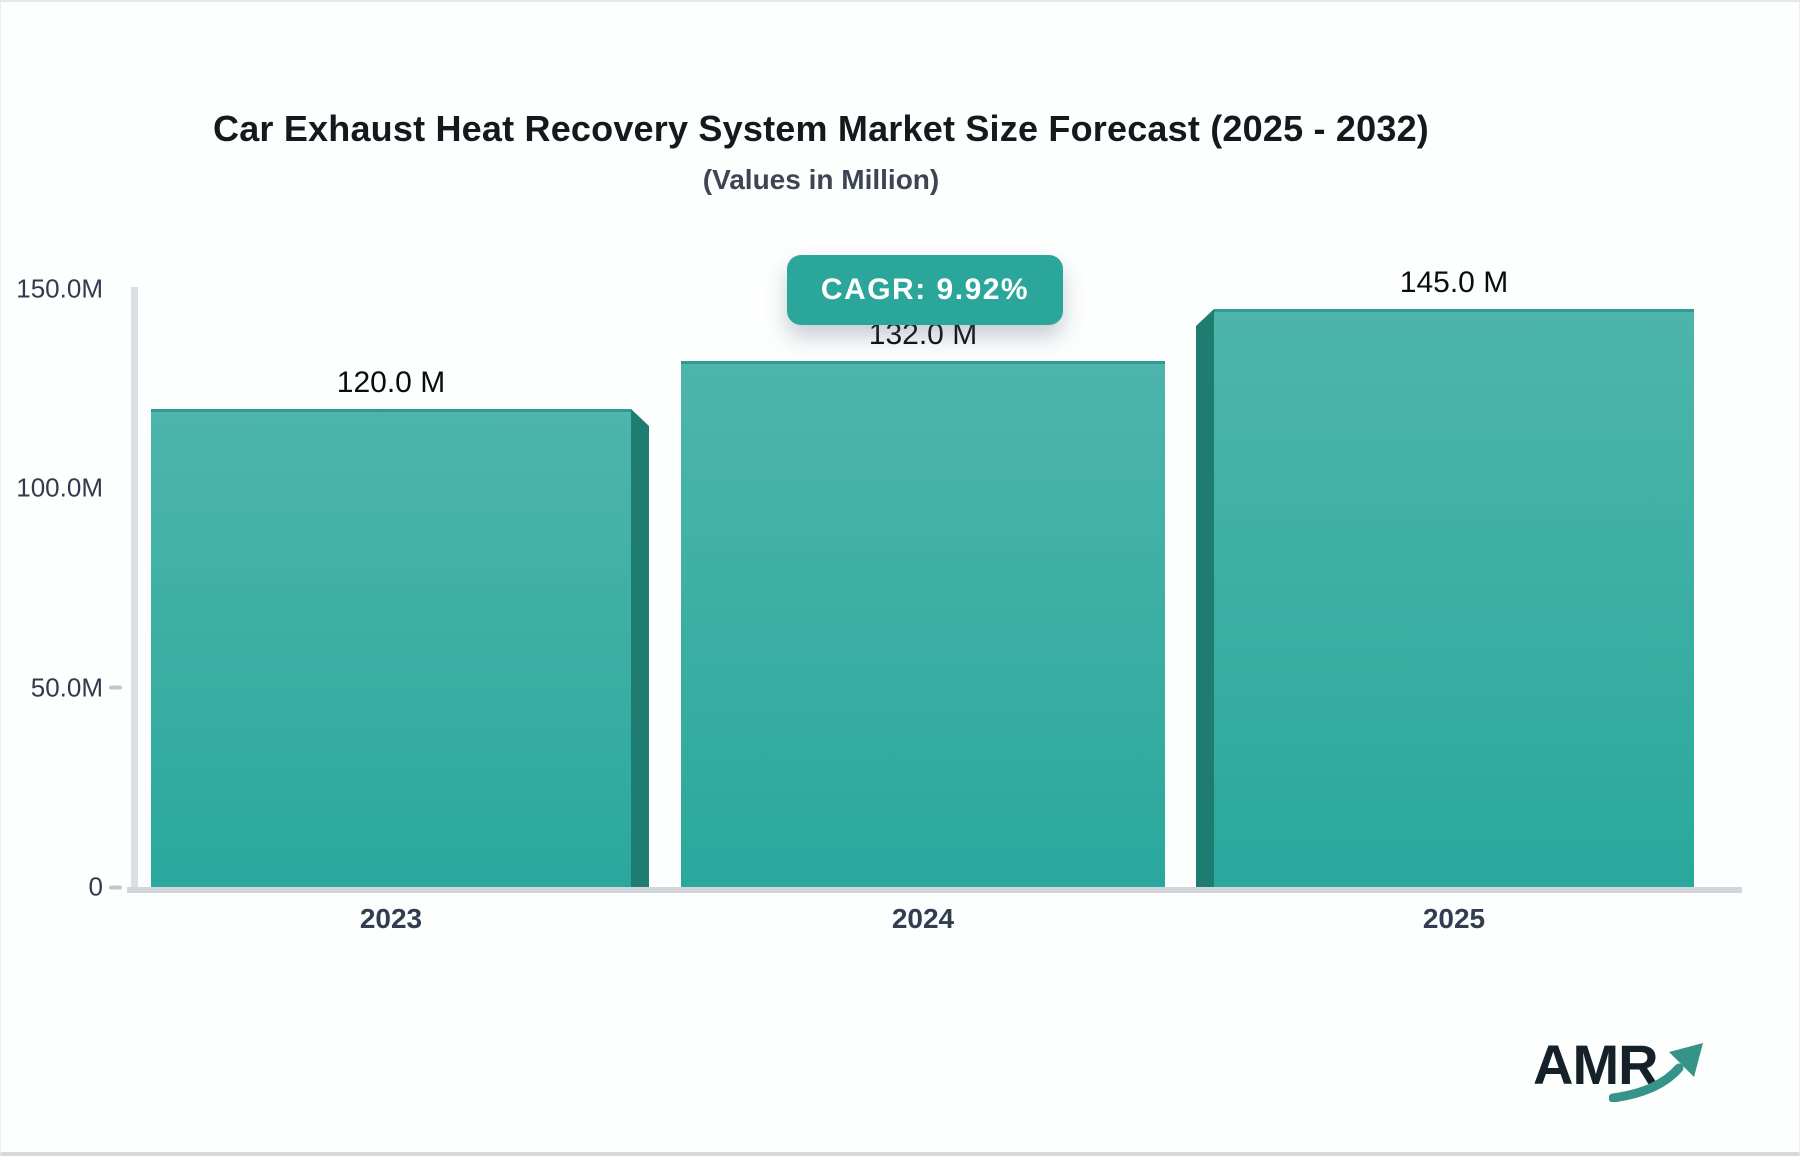 This screenshot has width=1800, height=1156. I want to click on chart-subtitle: (Values in Million), so click(821, 179).